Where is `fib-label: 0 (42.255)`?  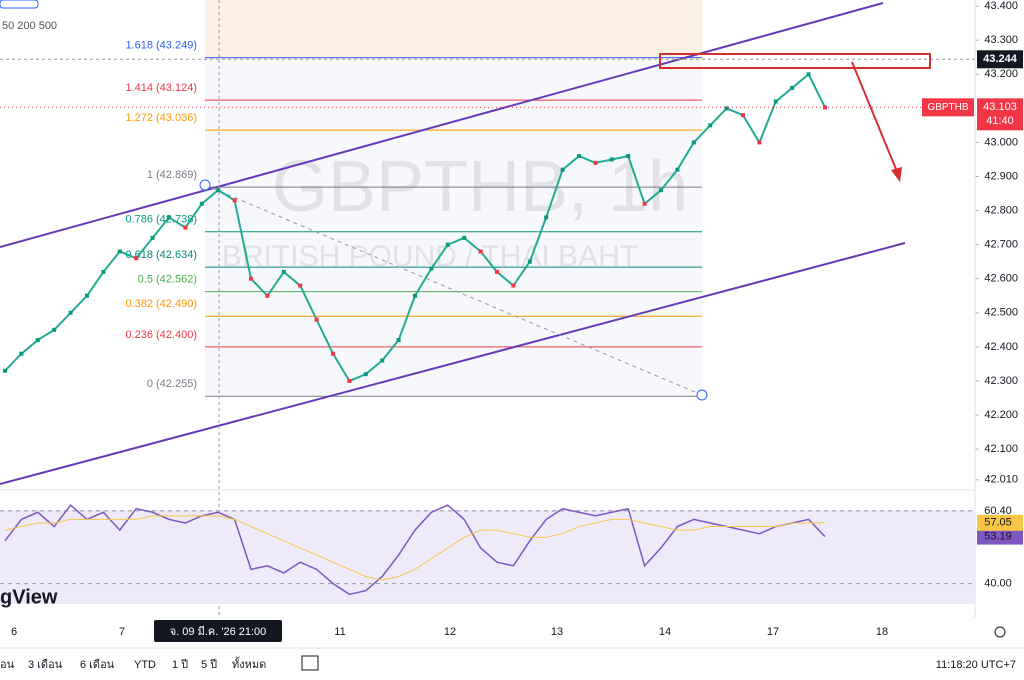
fib-label: 0 (42.255) is located at coordinates (172, 384).